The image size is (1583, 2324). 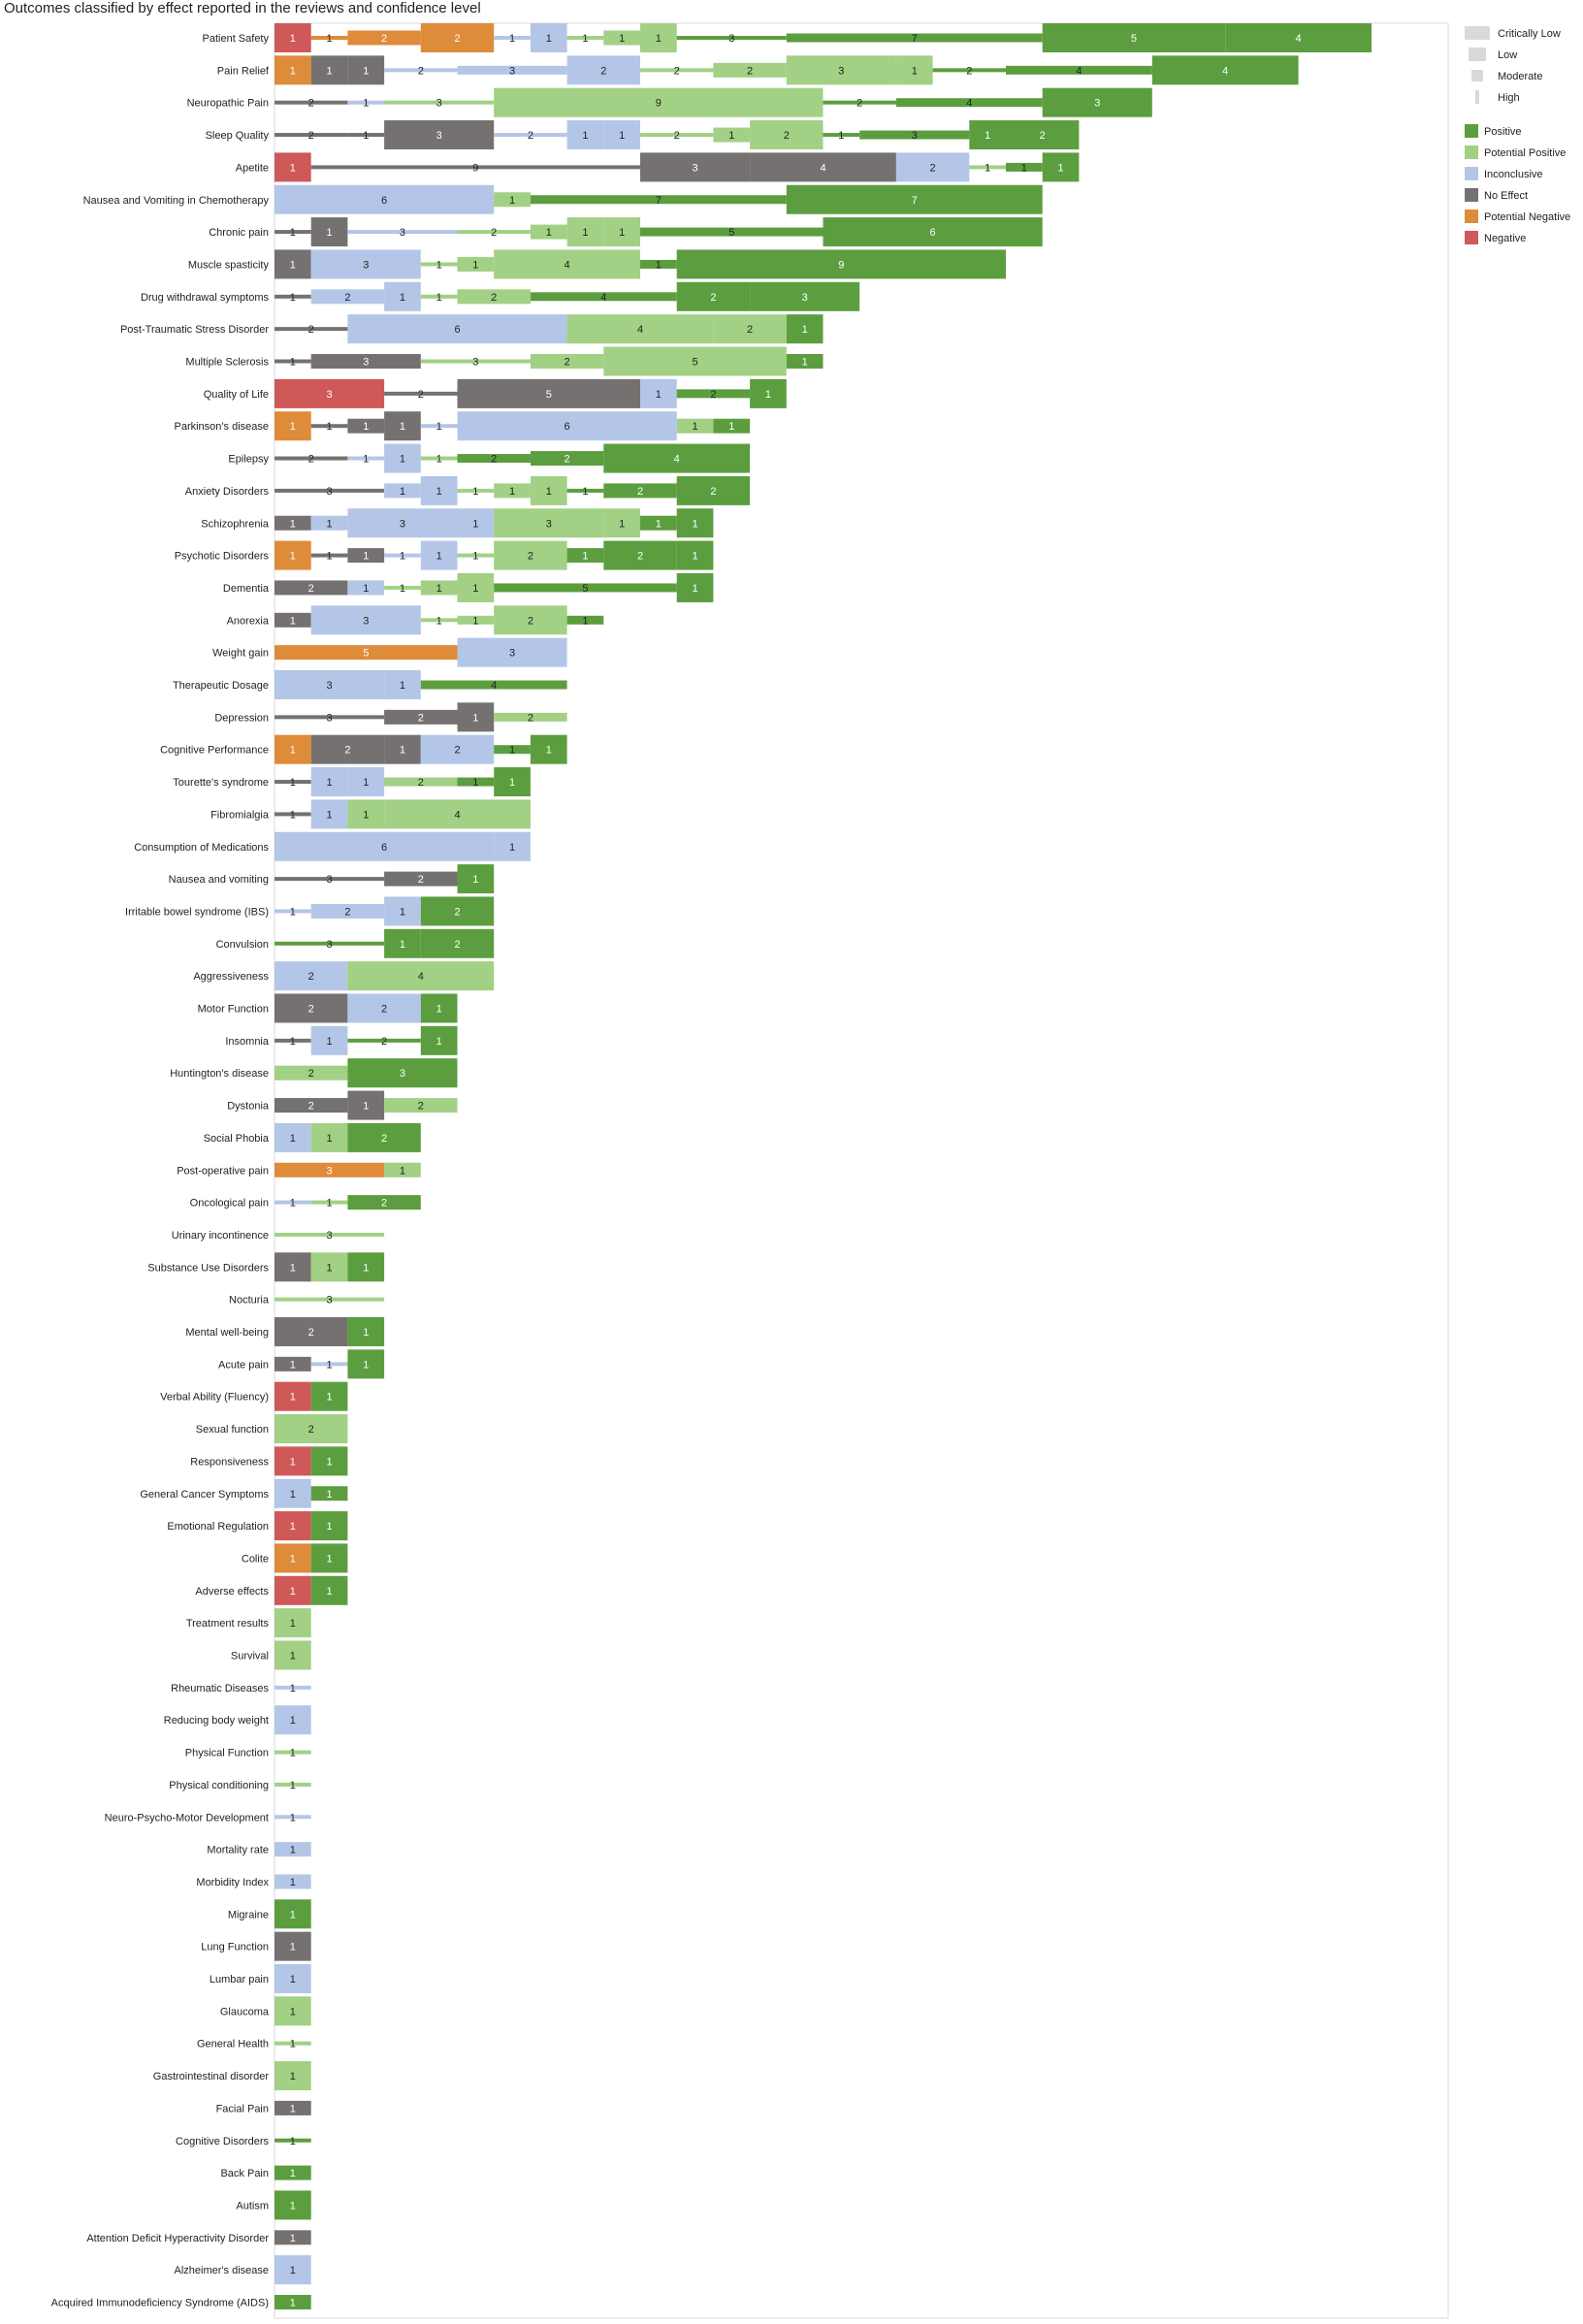 I want to click on category-label: Pain Relief, so click(x=243, y=71).